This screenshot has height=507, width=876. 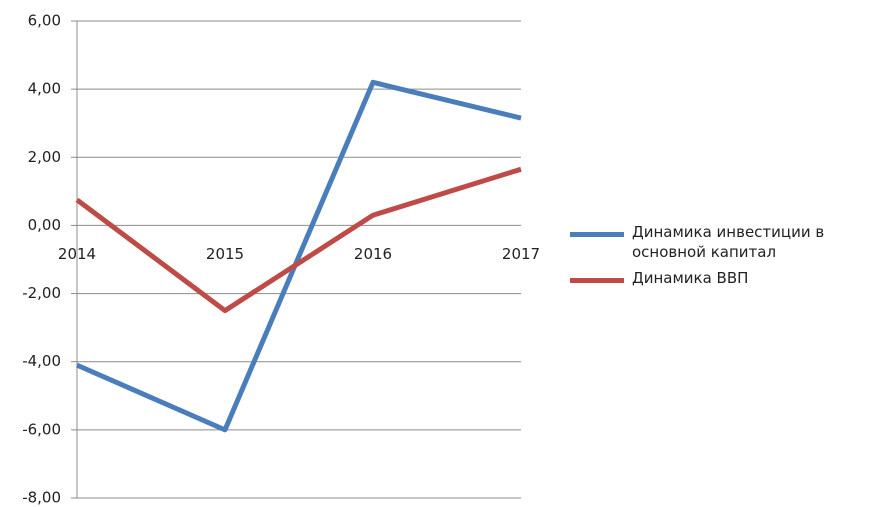 What do you see at coordinates (44, 225) in the screenshot?
I see `y-tick-label: 0,00` at bounding box center [44, 225].